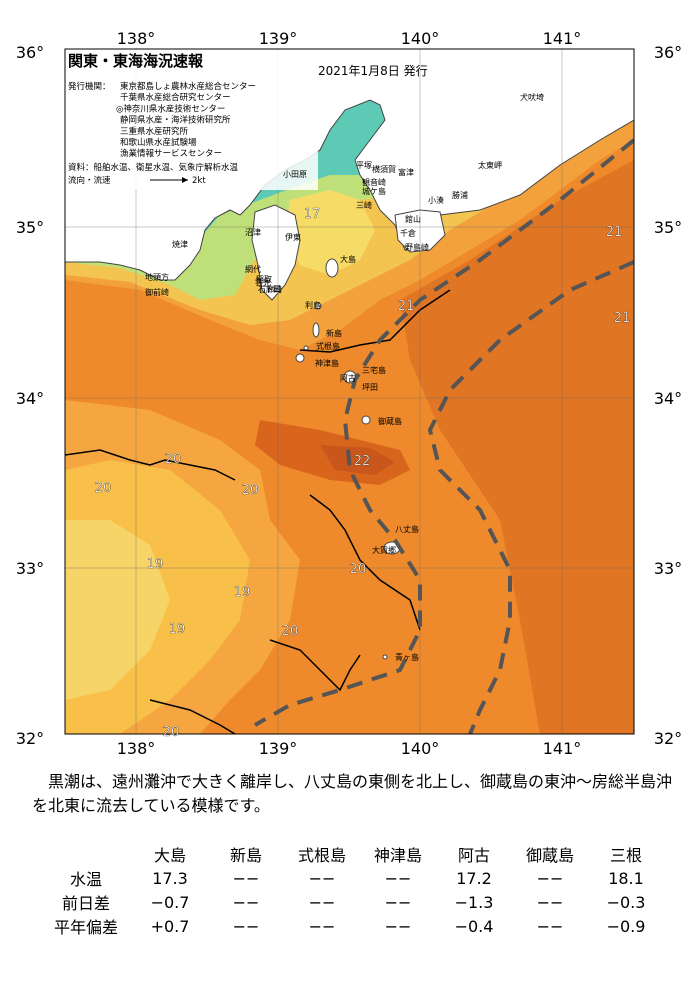  I want to click on latitude-labels-right: 36° 35° 34° 33° 32°, so click(668, 395).